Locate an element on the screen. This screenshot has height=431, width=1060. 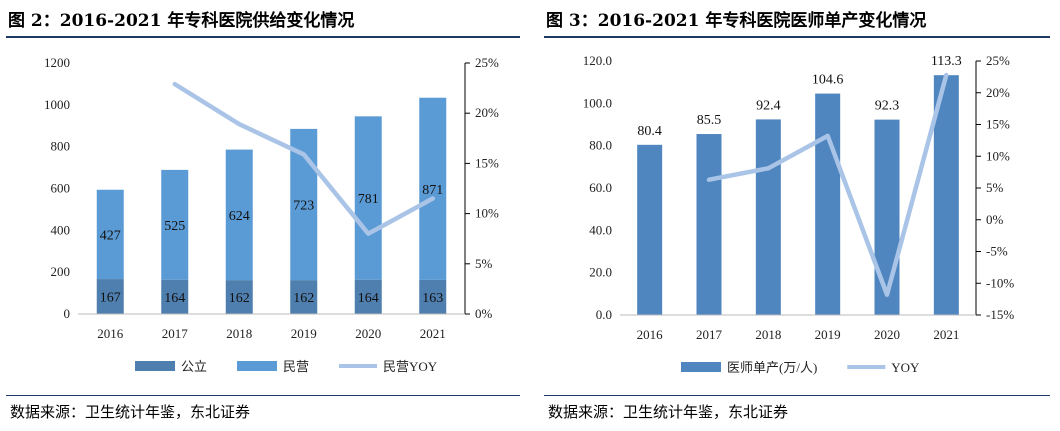
data-label: 113.3 is located at coordinates (946, 61).